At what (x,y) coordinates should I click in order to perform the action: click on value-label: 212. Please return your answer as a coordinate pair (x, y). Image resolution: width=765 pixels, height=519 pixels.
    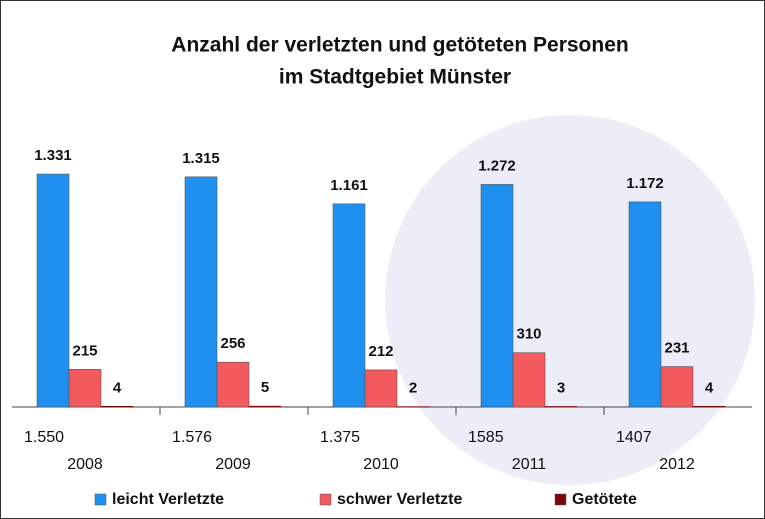
    Looking at the image, I should click on (380, 351).